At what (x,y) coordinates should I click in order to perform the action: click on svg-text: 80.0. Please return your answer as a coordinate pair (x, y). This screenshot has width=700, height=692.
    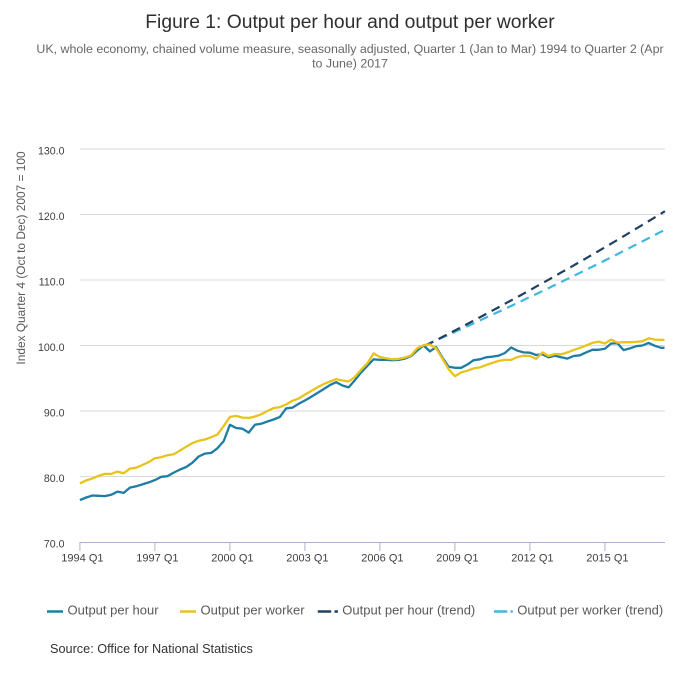
    Looking at the image, I should click on (54, 479).